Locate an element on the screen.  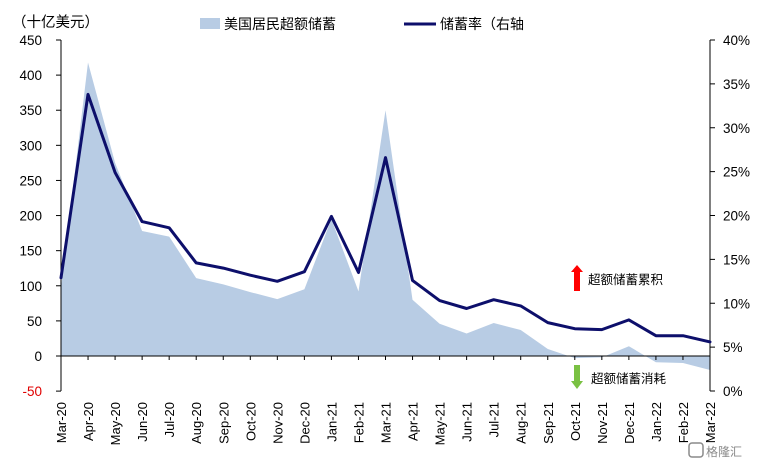
x-tick-label: Sep-21 is located at coordinates (548, 423).